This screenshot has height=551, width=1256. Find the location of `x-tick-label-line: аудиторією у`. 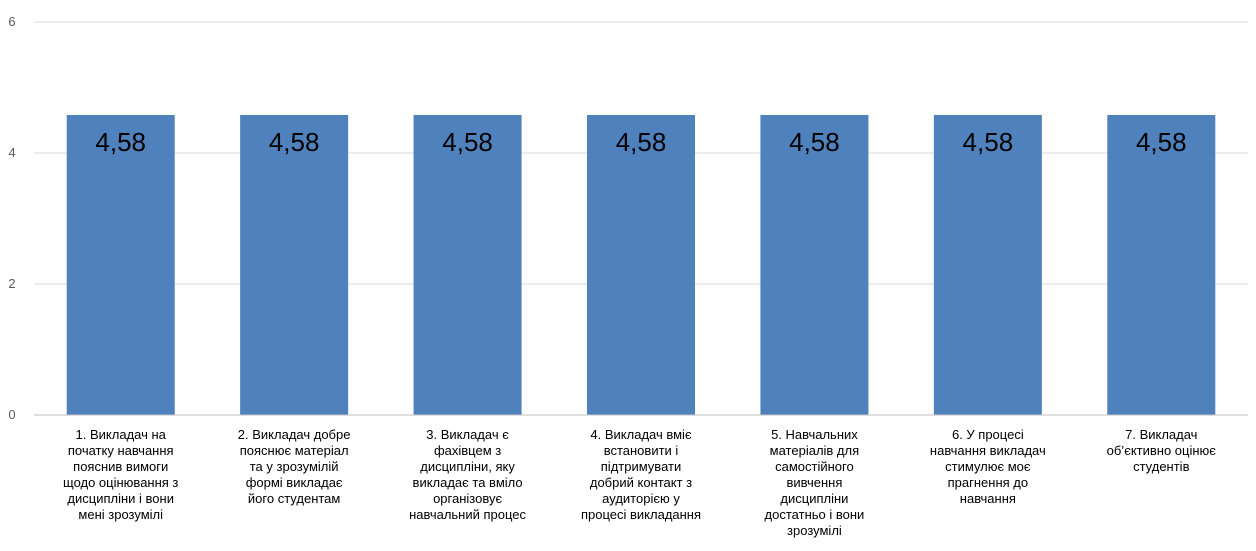

x-tick-label-line: аудиторією у is located at coordinates (641, 498).